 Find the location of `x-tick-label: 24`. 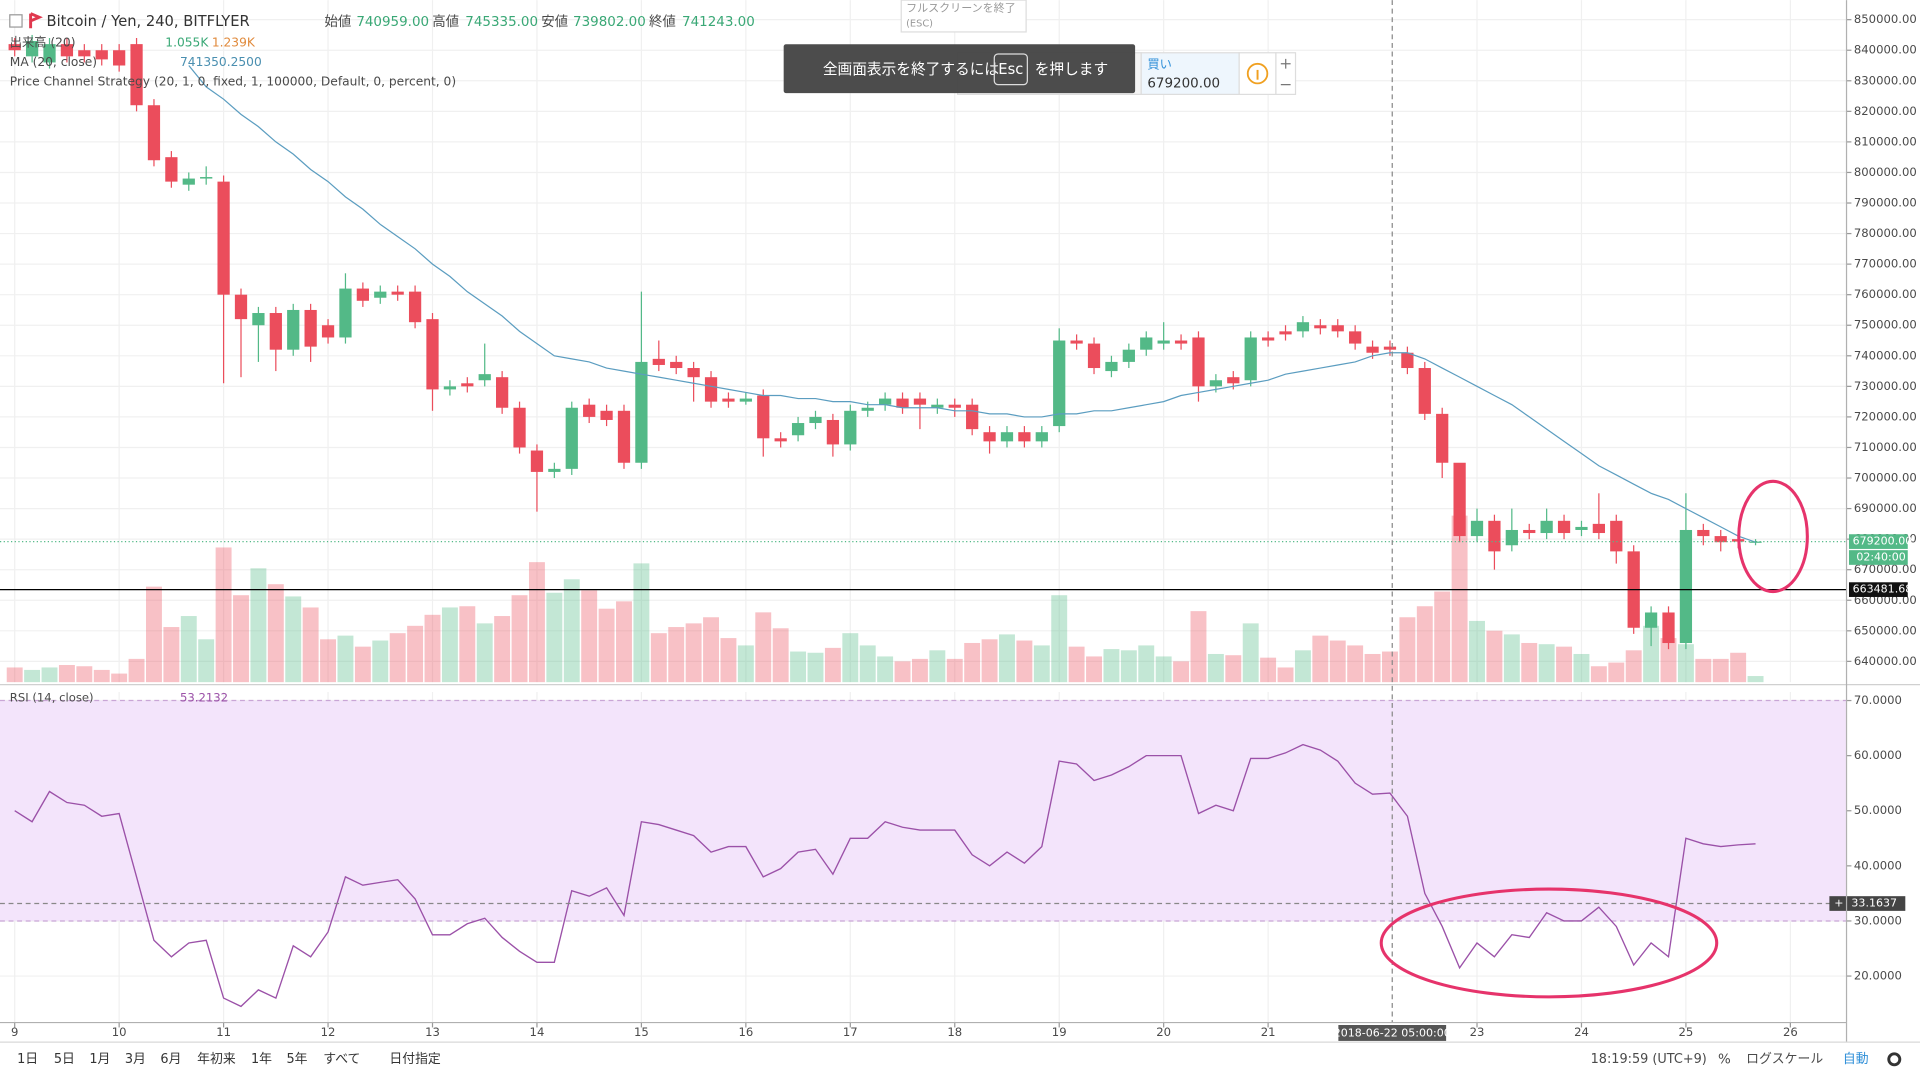

x-tick-label: 24 is located at coordinates (1581, 1032).